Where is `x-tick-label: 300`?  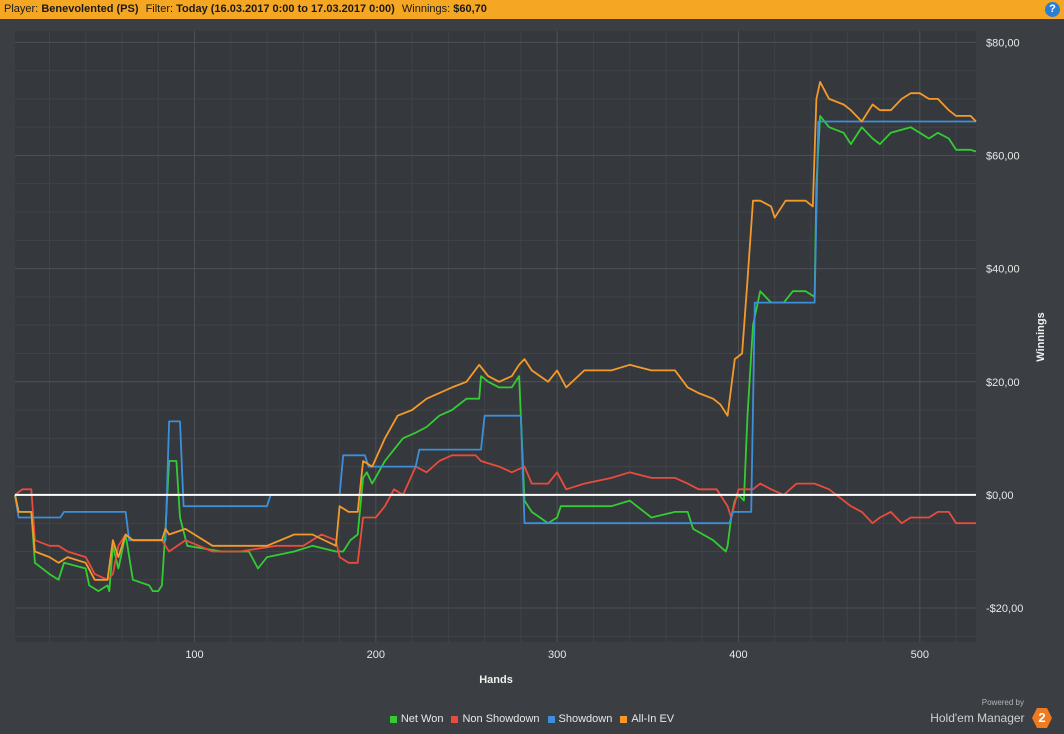 x-tick-label: 300 is located at coordinates (557, 655).